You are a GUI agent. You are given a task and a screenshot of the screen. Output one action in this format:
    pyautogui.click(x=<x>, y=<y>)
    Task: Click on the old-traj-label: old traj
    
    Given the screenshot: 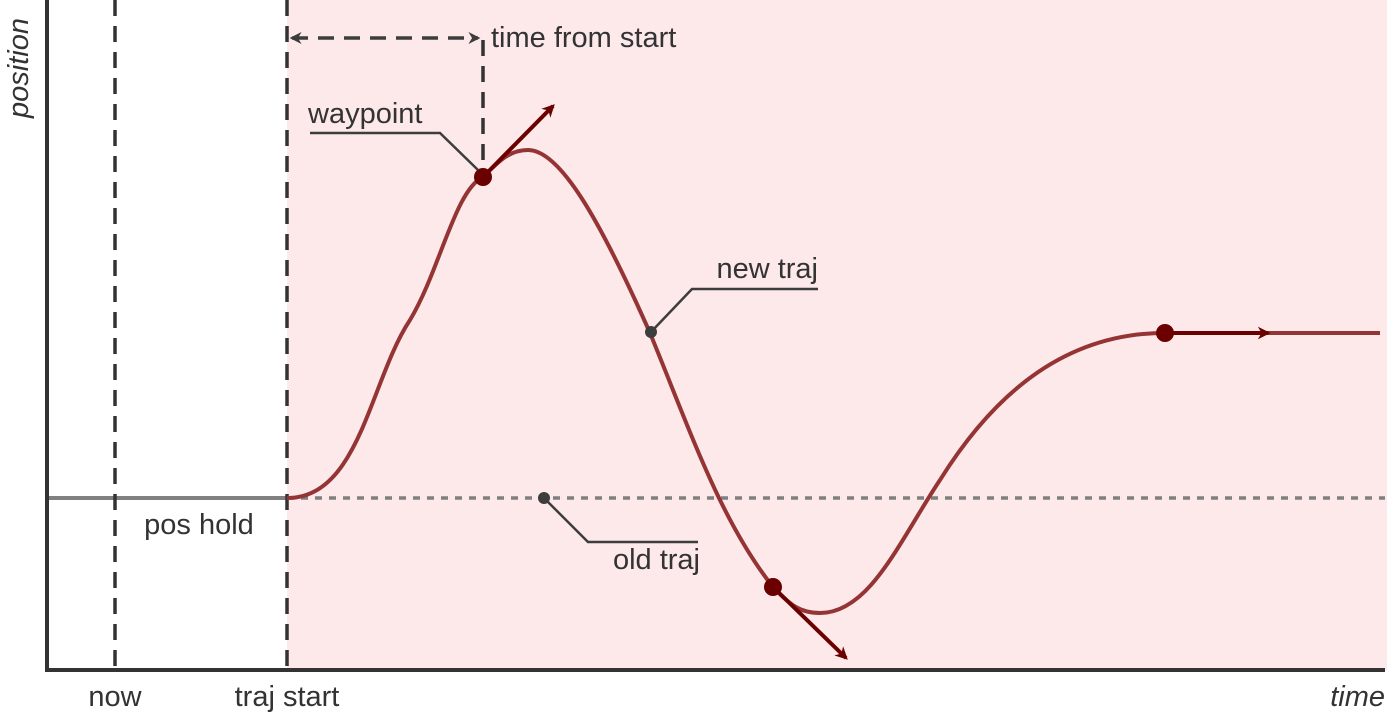 What is the action you would take?
    pyautogui.click(x=656, y=560)
    